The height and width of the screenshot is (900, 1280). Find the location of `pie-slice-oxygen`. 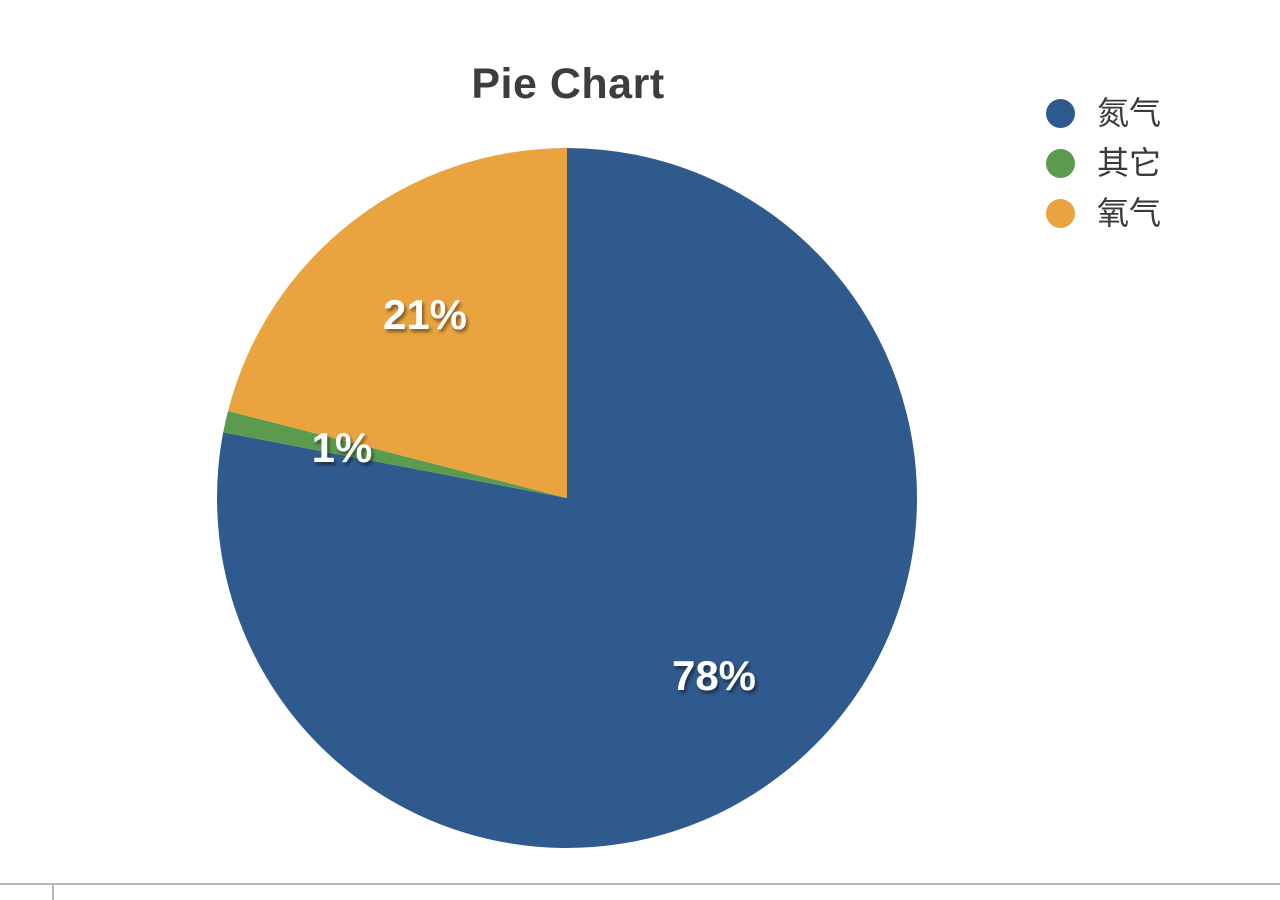

pie-slice-oxygen is located at coordinates (397, 323).